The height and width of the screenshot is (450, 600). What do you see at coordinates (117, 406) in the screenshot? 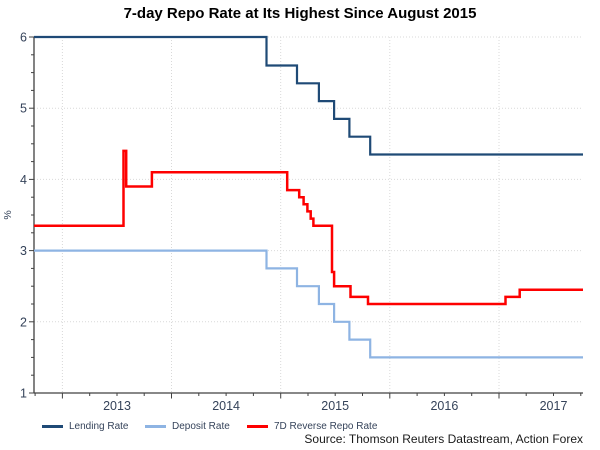
I see `svg-text: 2013` at bounding box center [117, 406].